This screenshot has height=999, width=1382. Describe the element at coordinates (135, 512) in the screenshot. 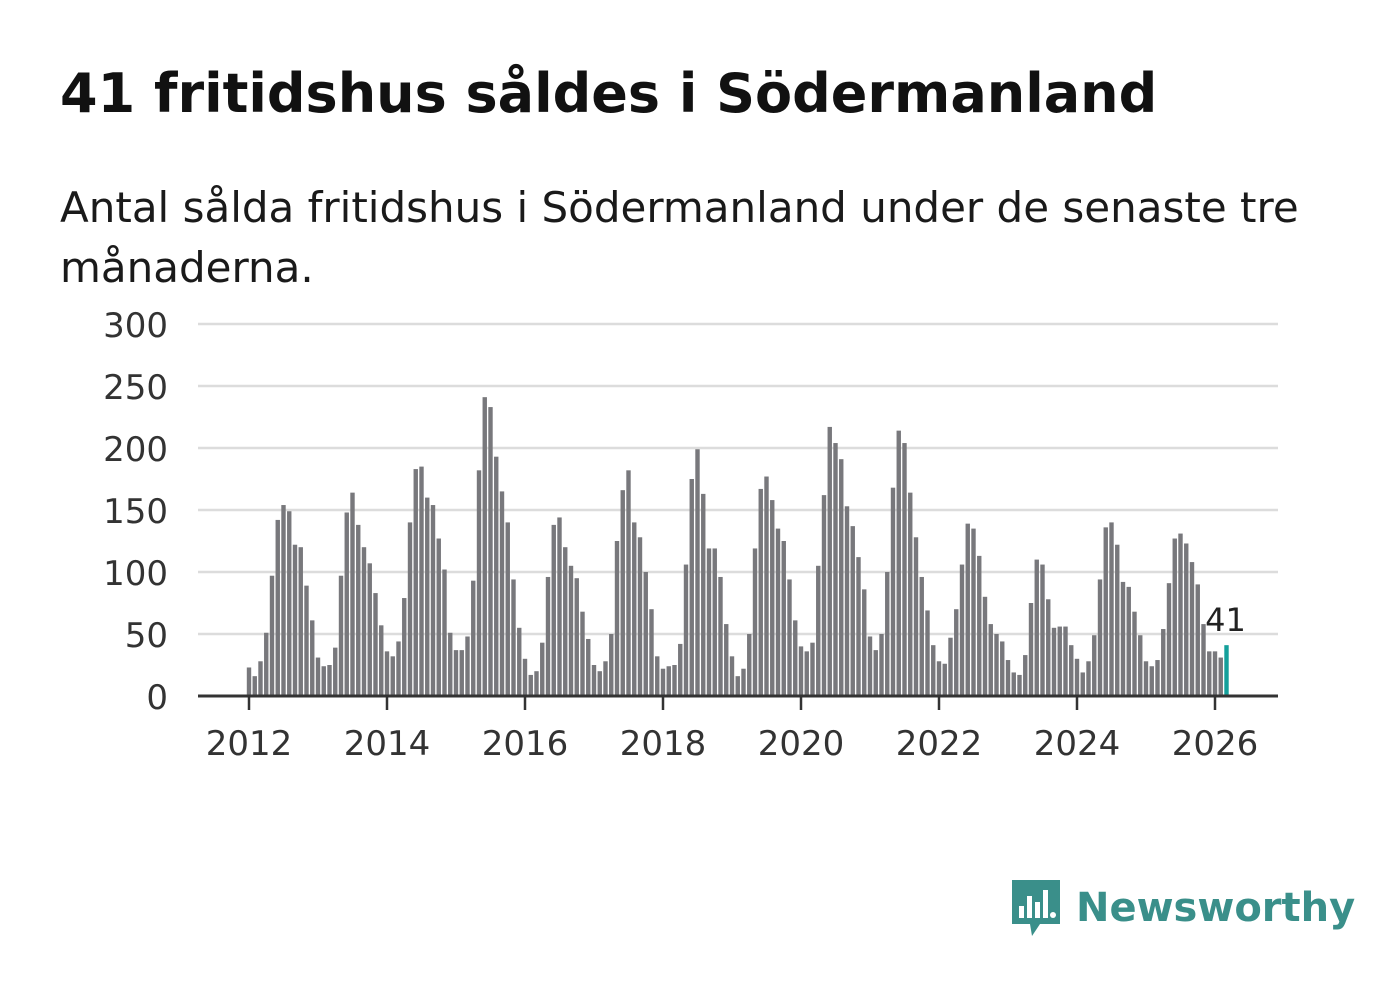

I see `y-tick-label: 150` at that location.